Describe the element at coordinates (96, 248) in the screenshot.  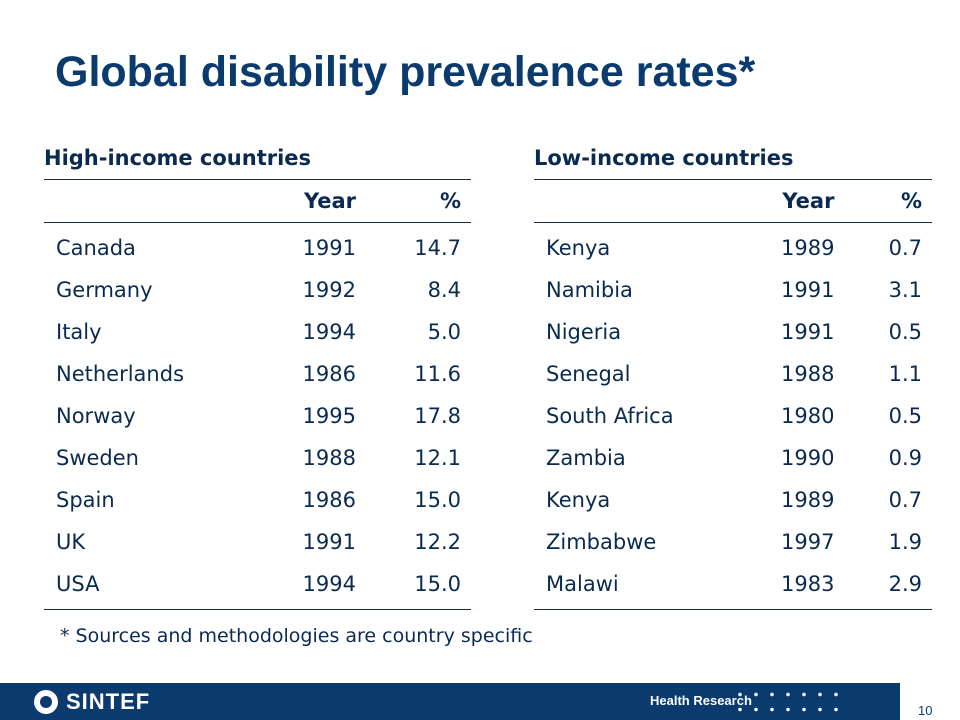
I see `country-cell: Canada` at that location.